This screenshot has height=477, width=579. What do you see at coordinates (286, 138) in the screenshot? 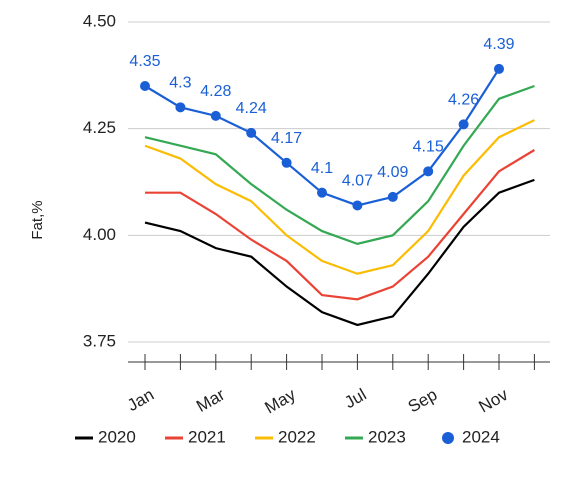
I see `data-label: 4.17` at bounding box center [286, 138].